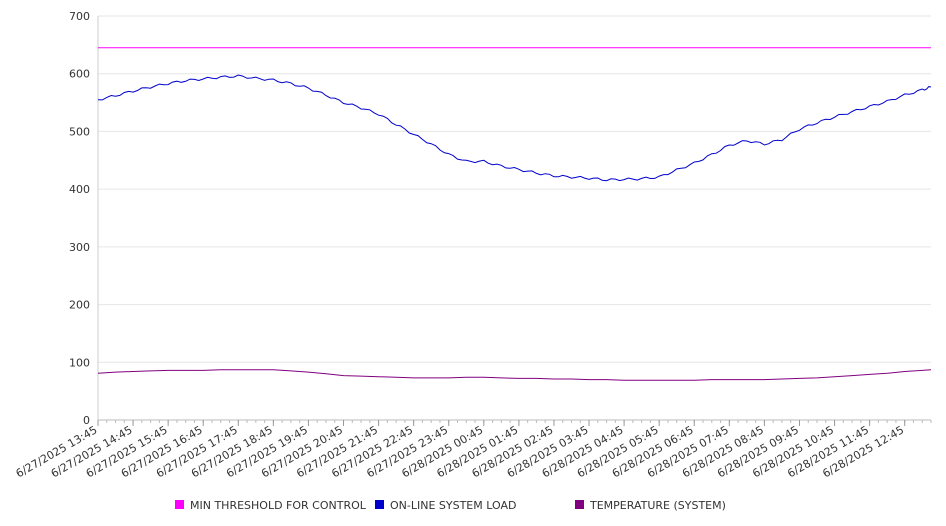  Describe the element at coordinates (79, 189) in the screenshot. I see `y-tick-label: 400` at that location.